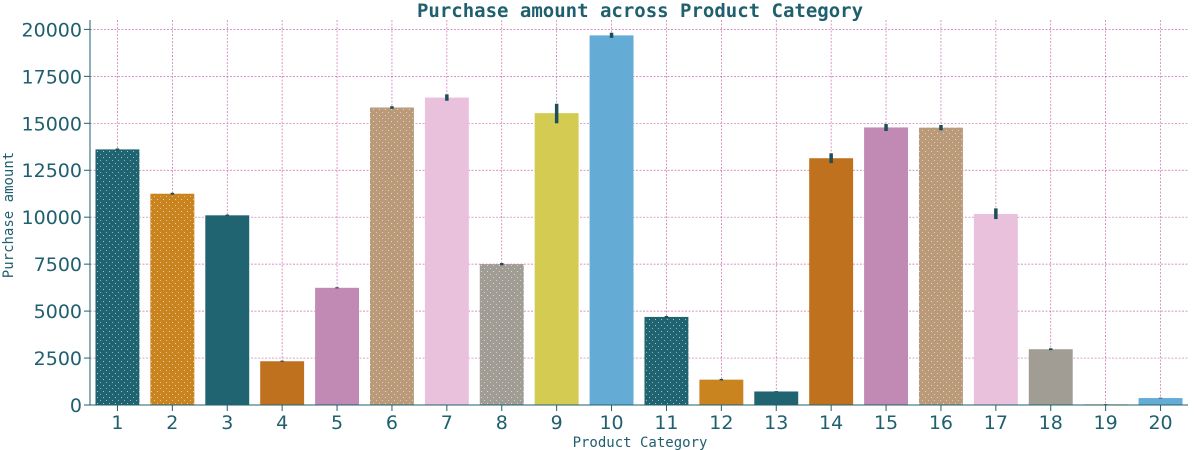  Describe the element at coordinates (52, 218) in the screenshot. I see `y-tick-label: 10000` at that location.